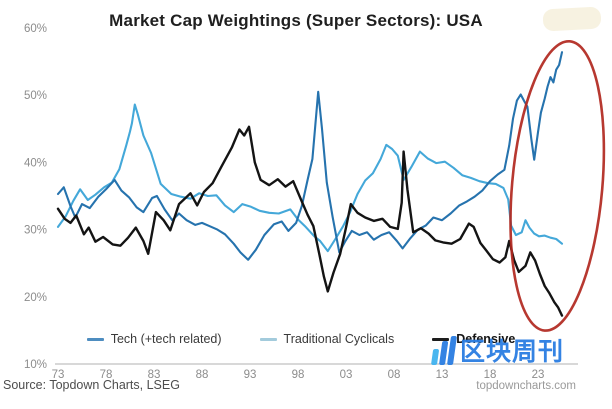 This screenshot has height=409, width=612. I want to click on x-tick-label: 78, so click(106, 375).